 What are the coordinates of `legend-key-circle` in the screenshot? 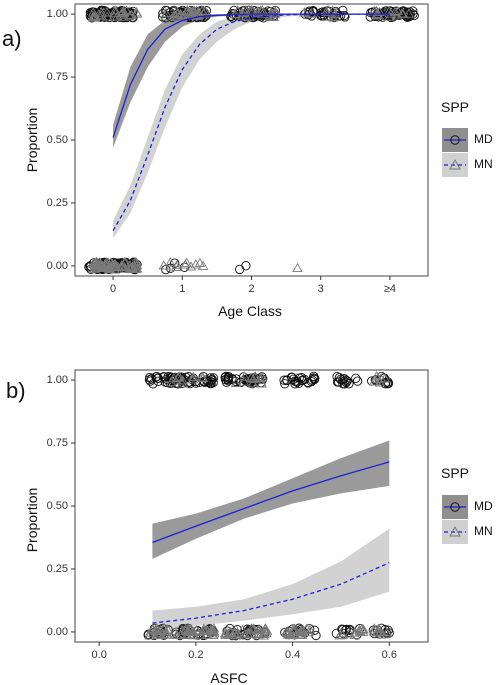 It's located at (455, 140).